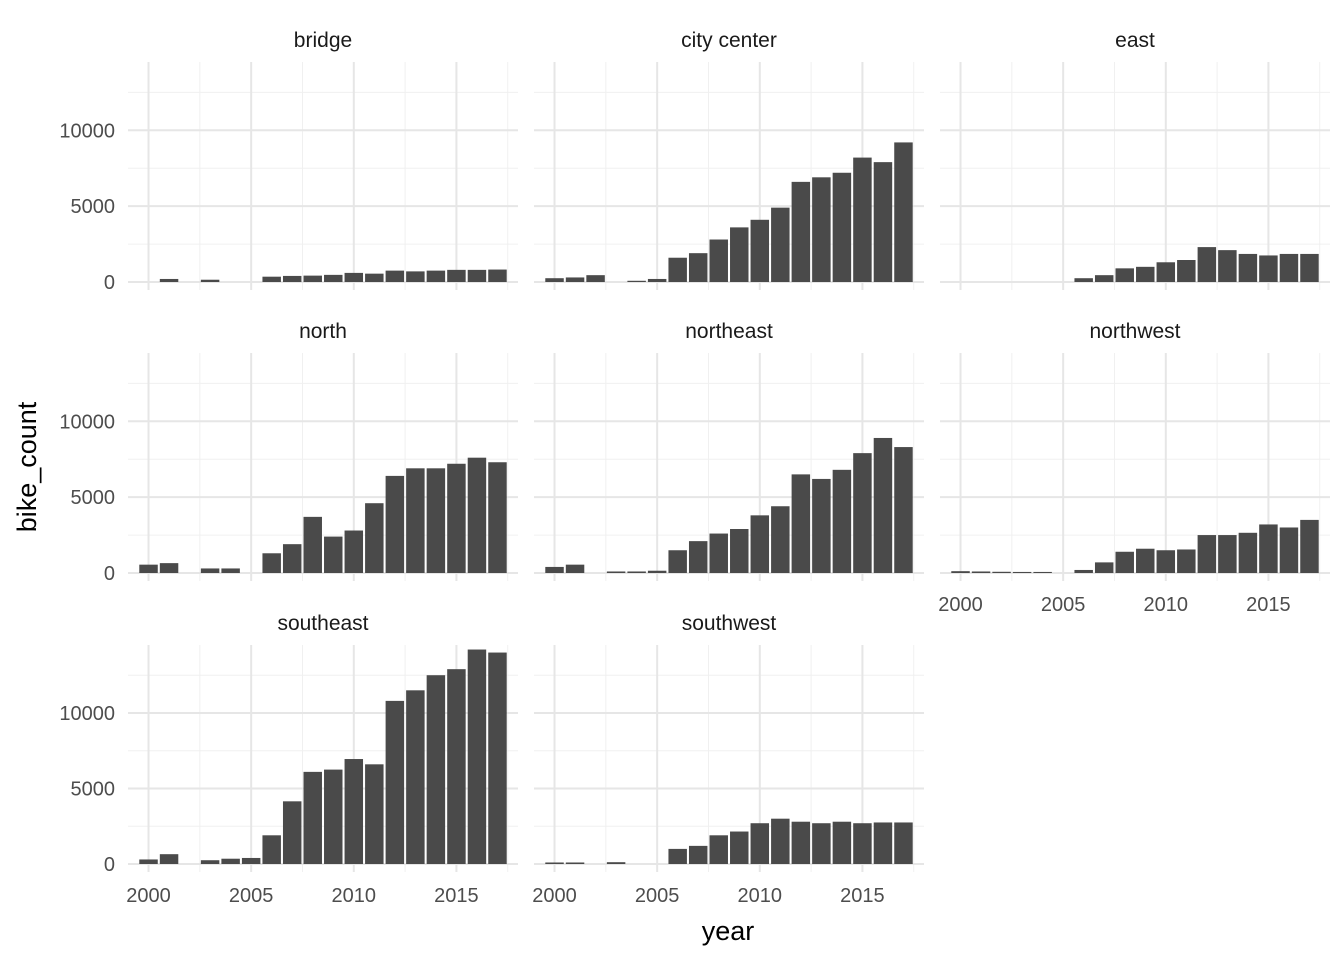 This screenshot has width=1344, height=960. What do you see at coordinates (1227, 266) in the screenshot?
I see `bar-east-2013` at bounding box center [1227, 266].